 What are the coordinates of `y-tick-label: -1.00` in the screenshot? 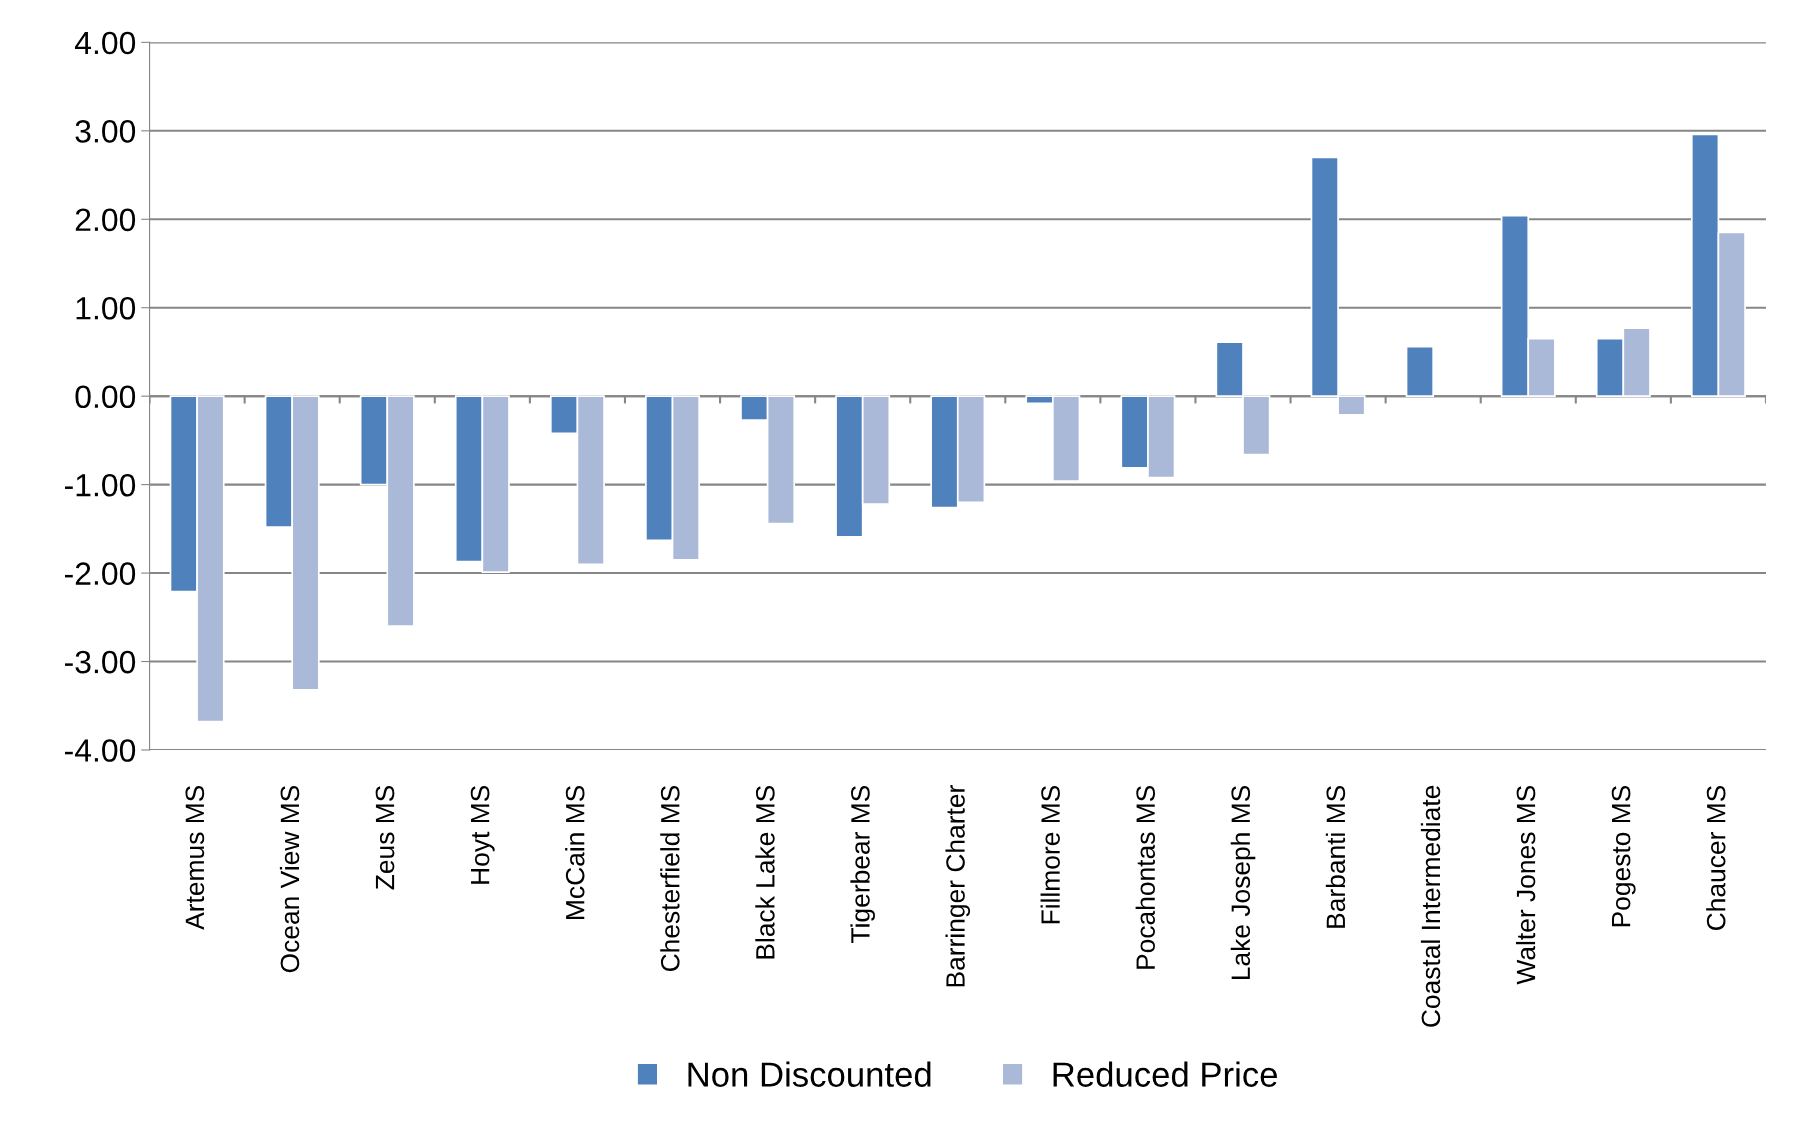 It's located at (100, 485).